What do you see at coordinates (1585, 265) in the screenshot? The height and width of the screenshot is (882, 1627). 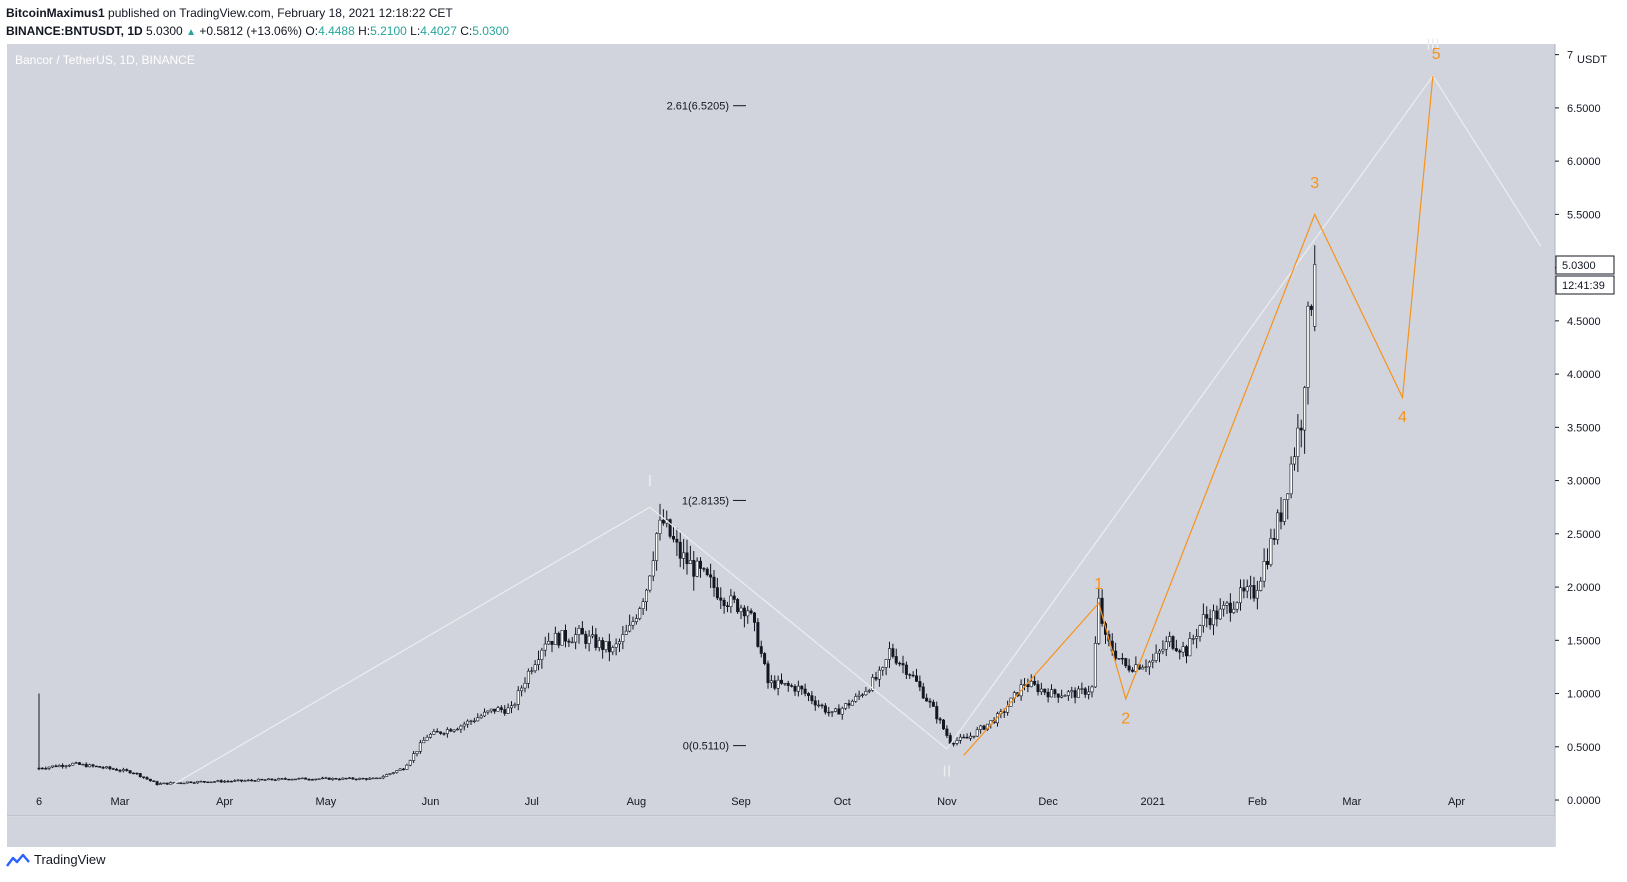 I see `last-price-box` at bounding box center [1585, 265].